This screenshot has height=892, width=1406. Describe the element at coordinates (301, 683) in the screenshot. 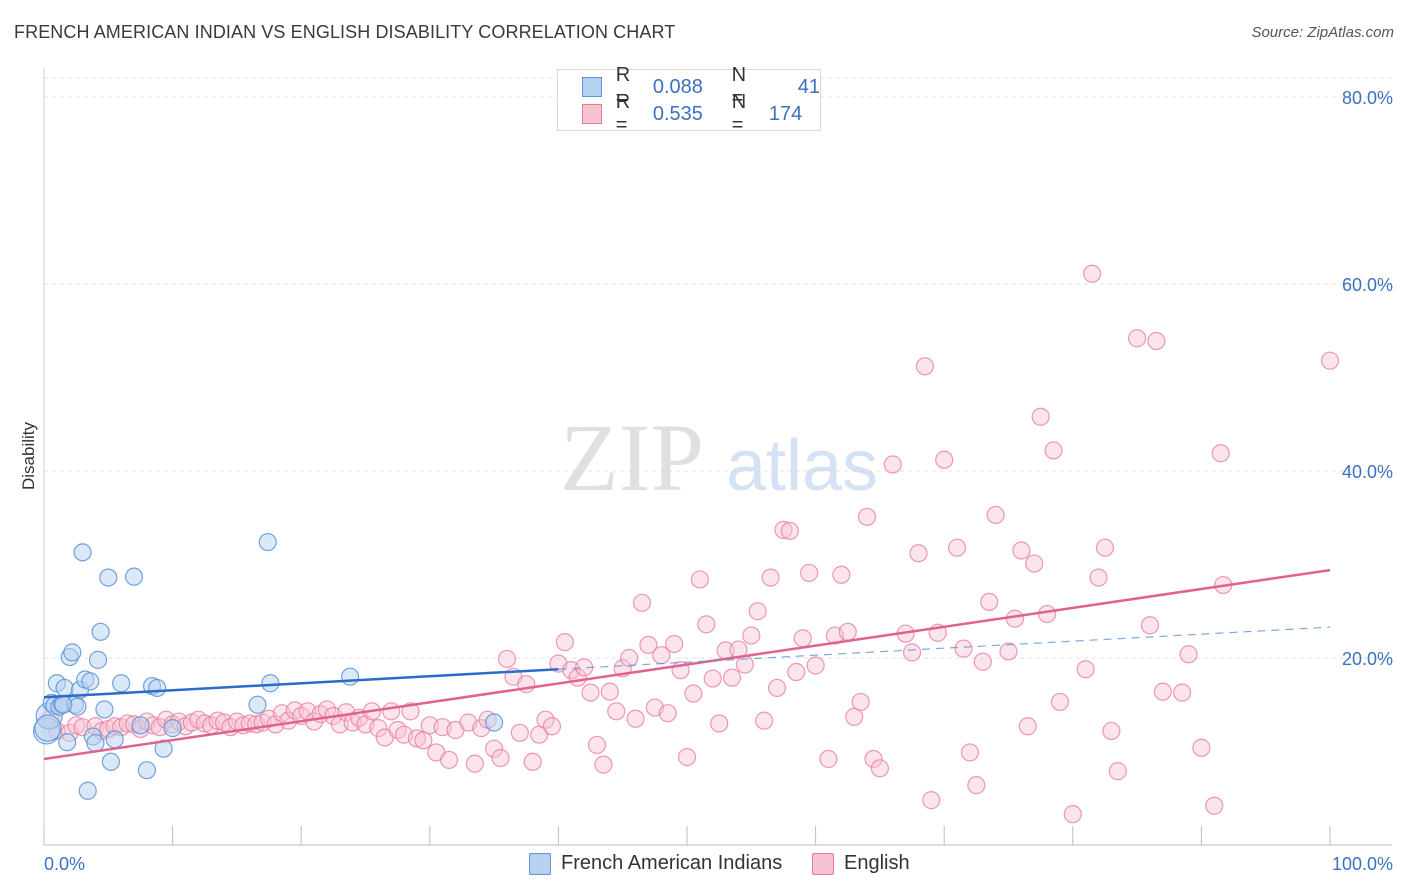

I see `french-american-indian-trendline` at that location.